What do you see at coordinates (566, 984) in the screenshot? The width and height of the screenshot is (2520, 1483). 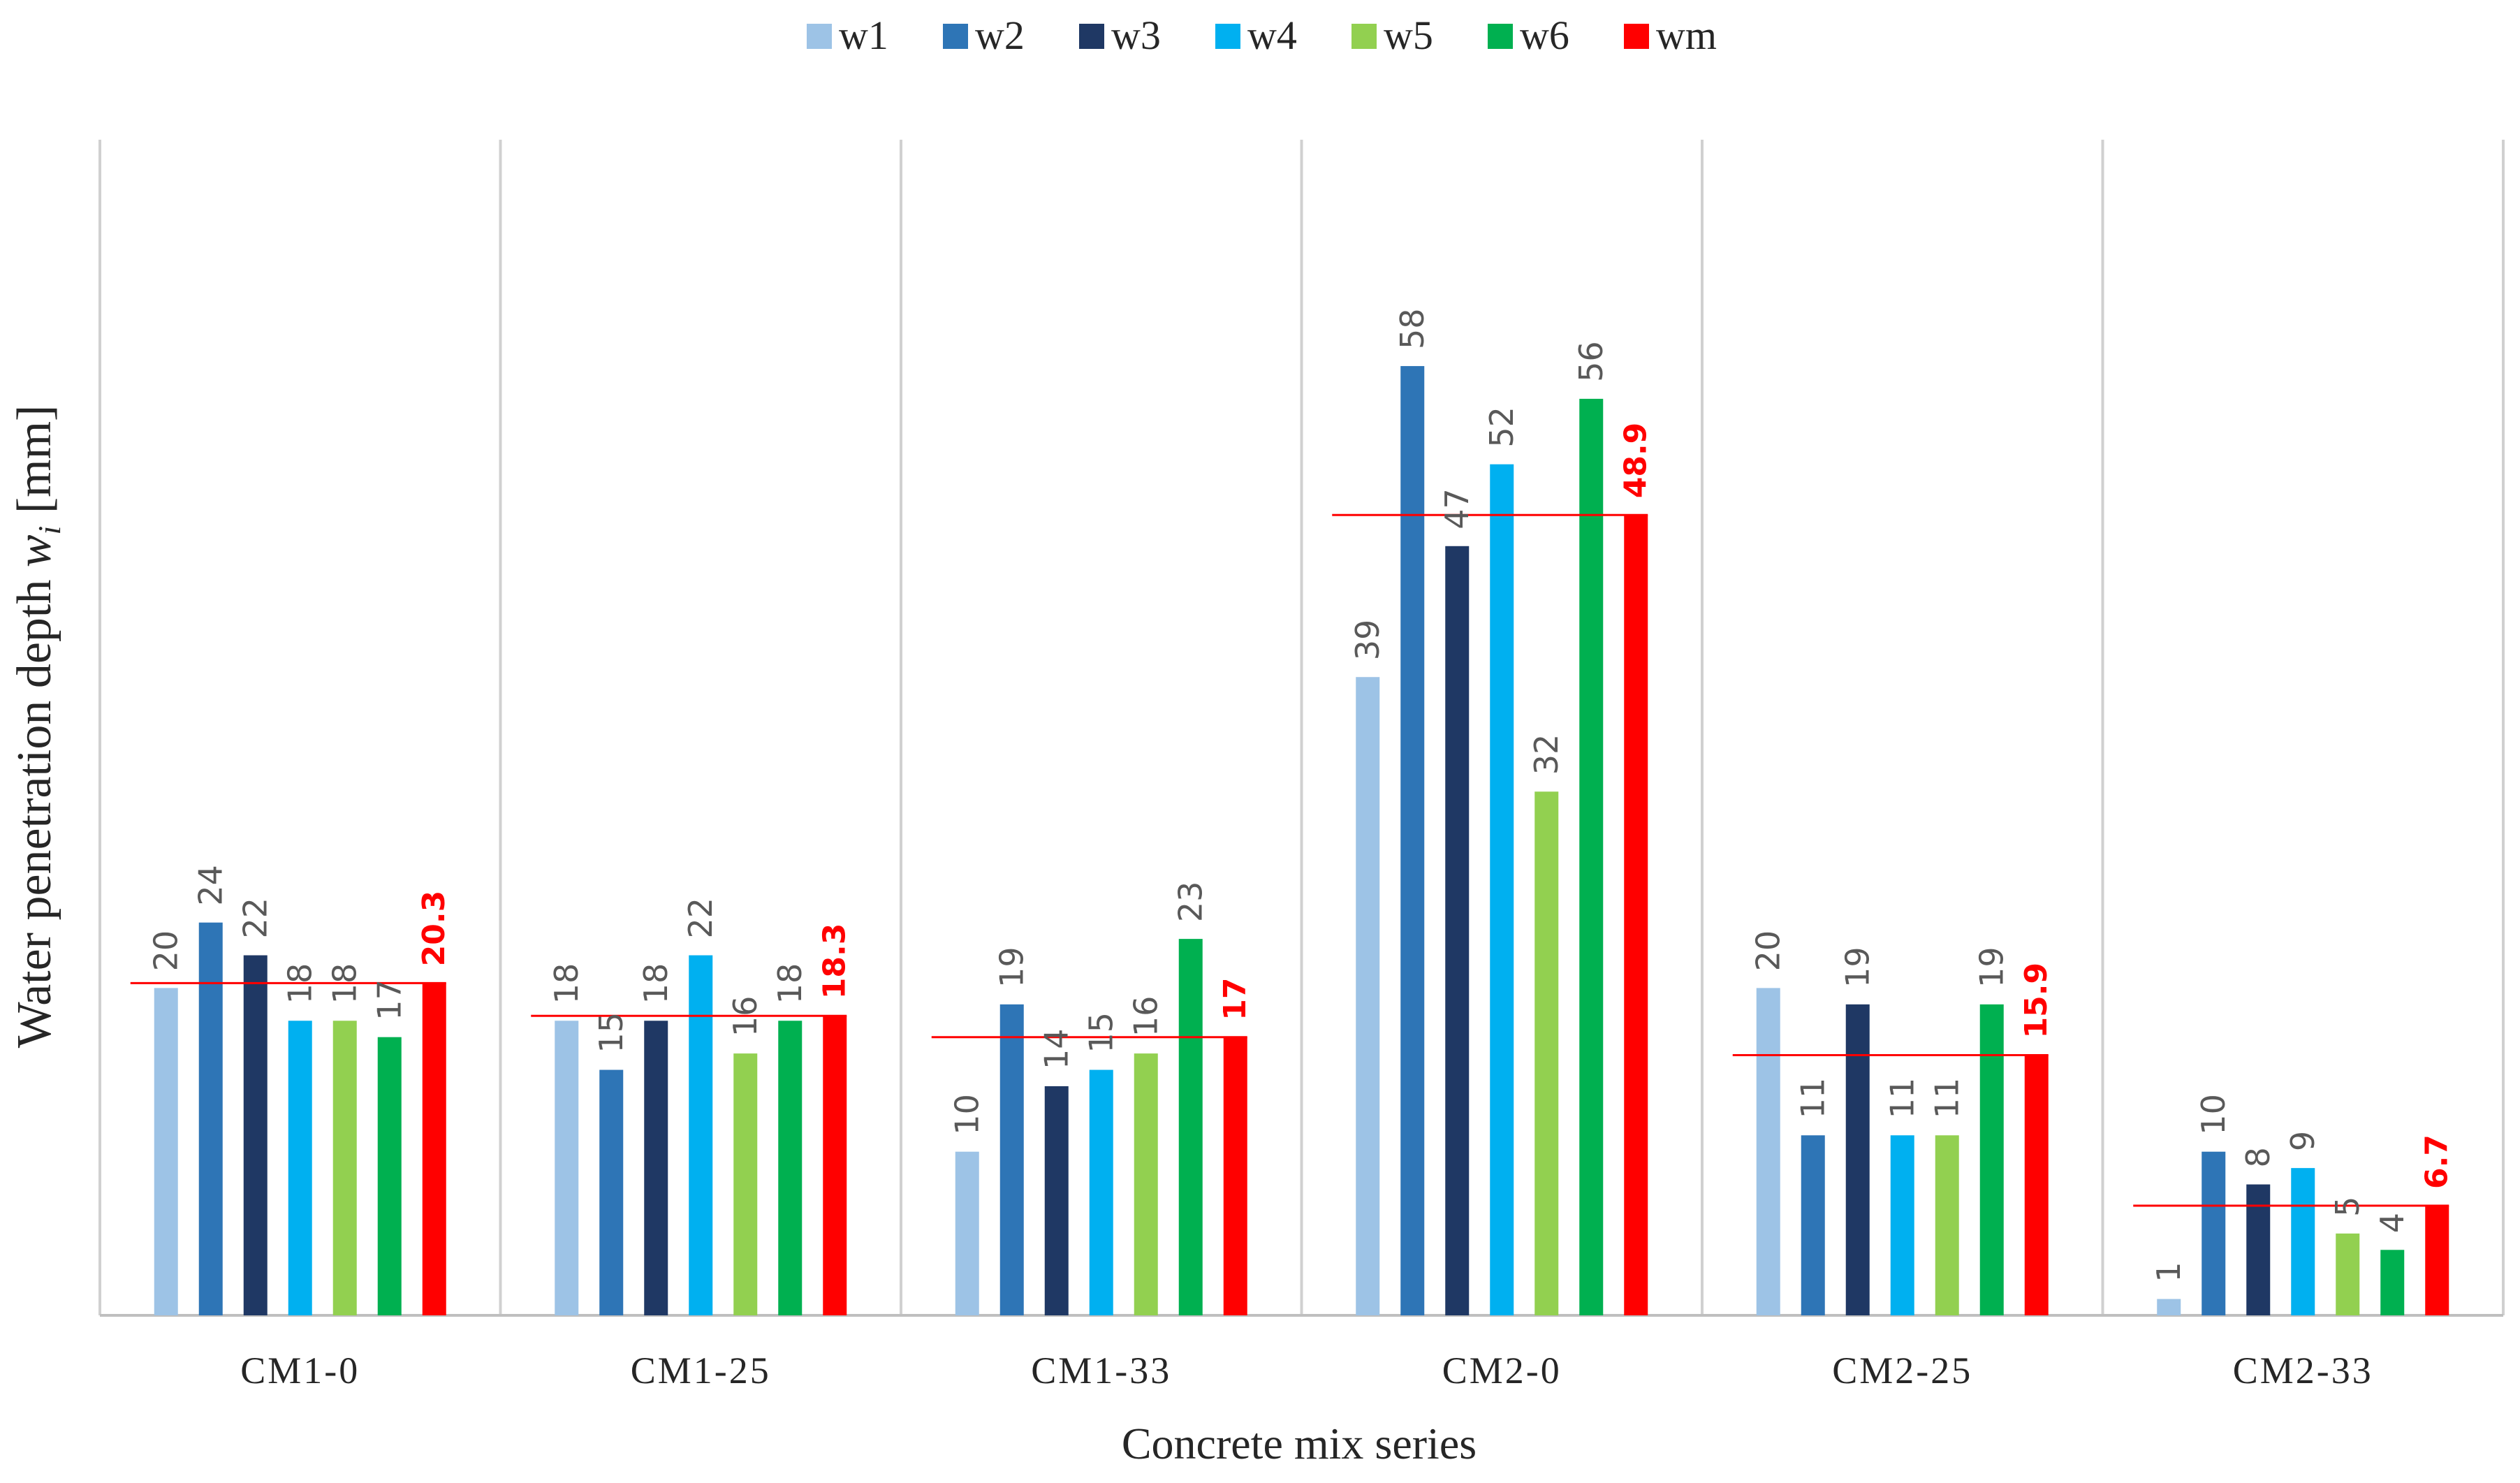 I see `data-label-cm1-25-w1: 18` at bounding box center [566, 984].